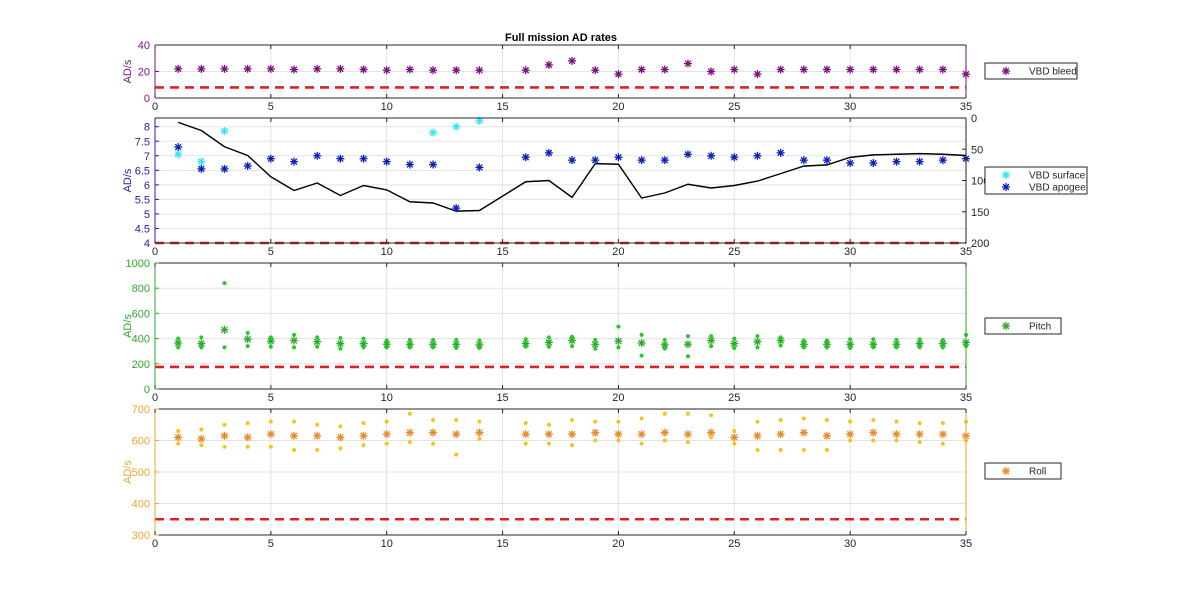 Image resolution: width=1200 pixels, height=601 pixels. What do you see at coordinates (1053, 72) in the screenshot?
I see `legend-label: VBD bleed` at bounding box center [1053, 72].